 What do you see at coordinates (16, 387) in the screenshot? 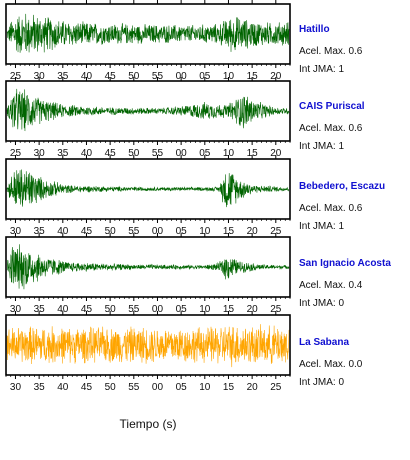
I see `tick-label-4: 30` at bounding box center [16, 387].